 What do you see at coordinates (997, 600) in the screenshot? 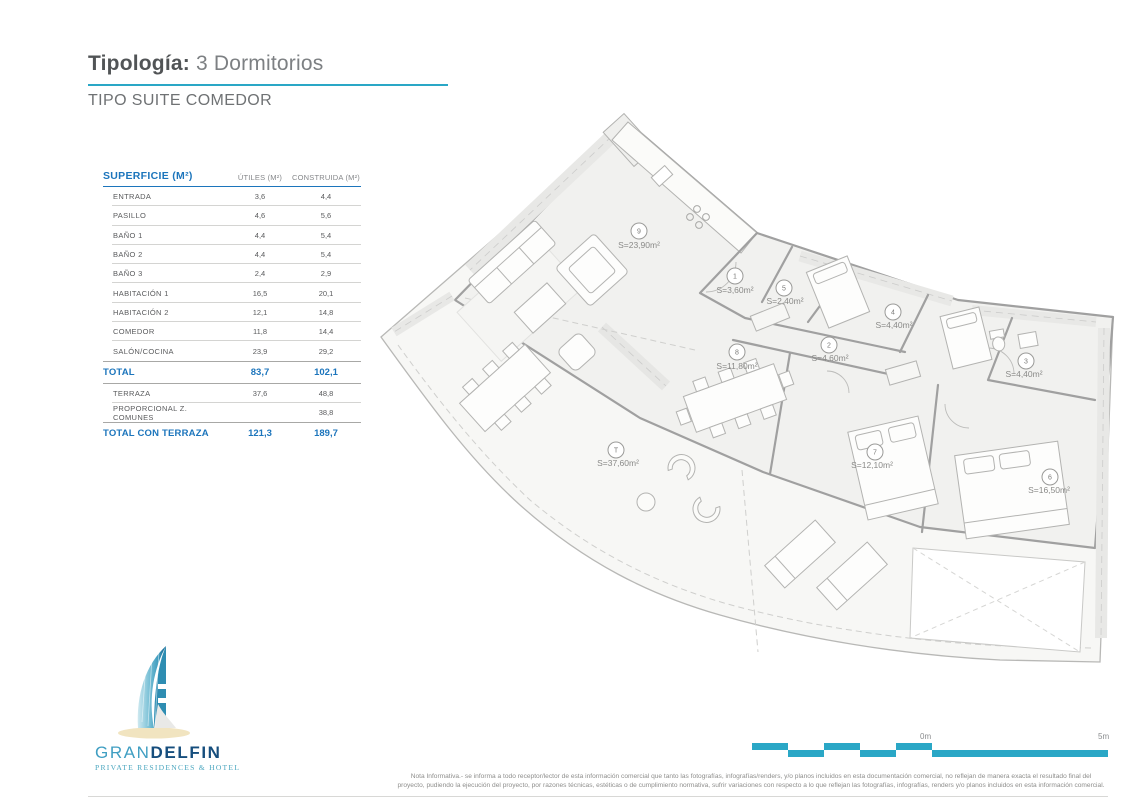
I see `reserved-area` at bounding box center [997, 600].